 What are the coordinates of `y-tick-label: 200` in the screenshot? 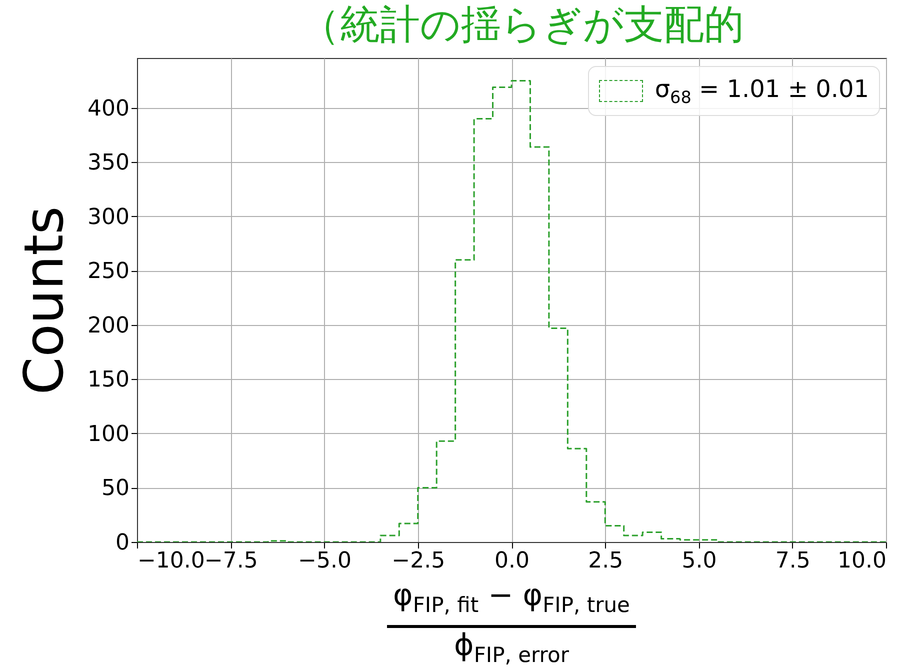 It's located at (109, 325).